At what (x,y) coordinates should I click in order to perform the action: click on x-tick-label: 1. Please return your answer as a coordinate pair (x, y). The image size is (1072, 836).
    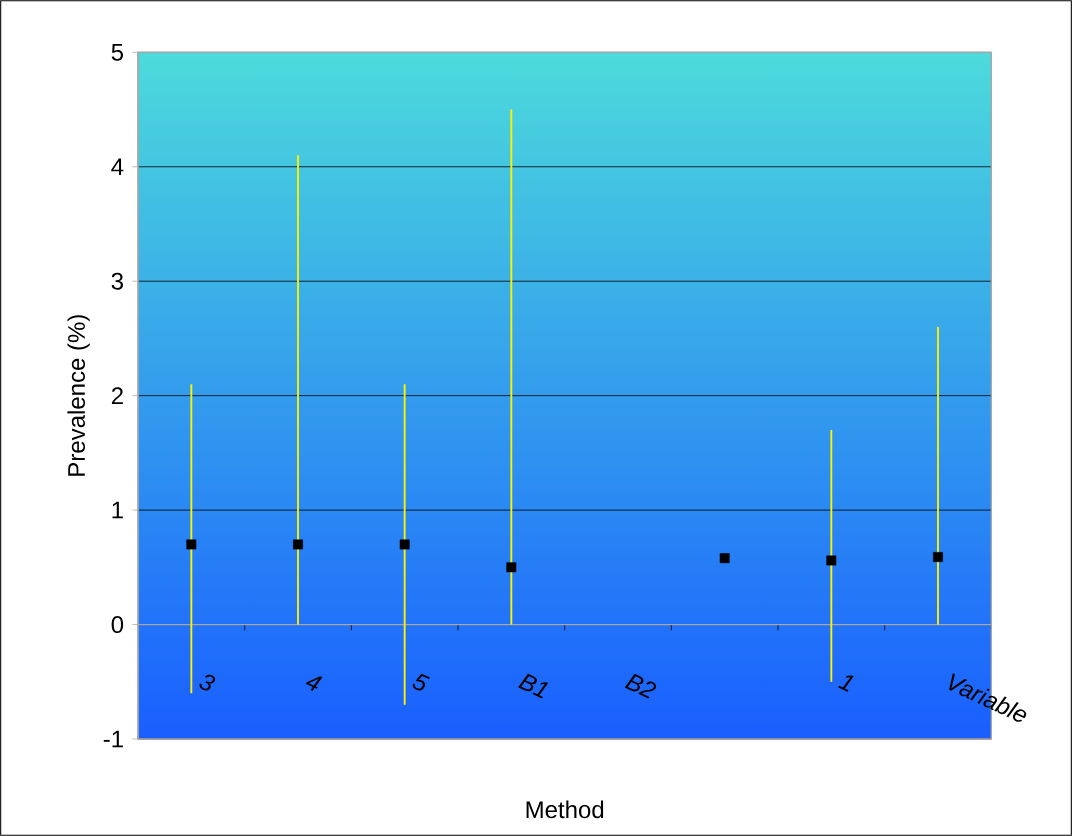
    Looking at the image, I should click on (846, 683).